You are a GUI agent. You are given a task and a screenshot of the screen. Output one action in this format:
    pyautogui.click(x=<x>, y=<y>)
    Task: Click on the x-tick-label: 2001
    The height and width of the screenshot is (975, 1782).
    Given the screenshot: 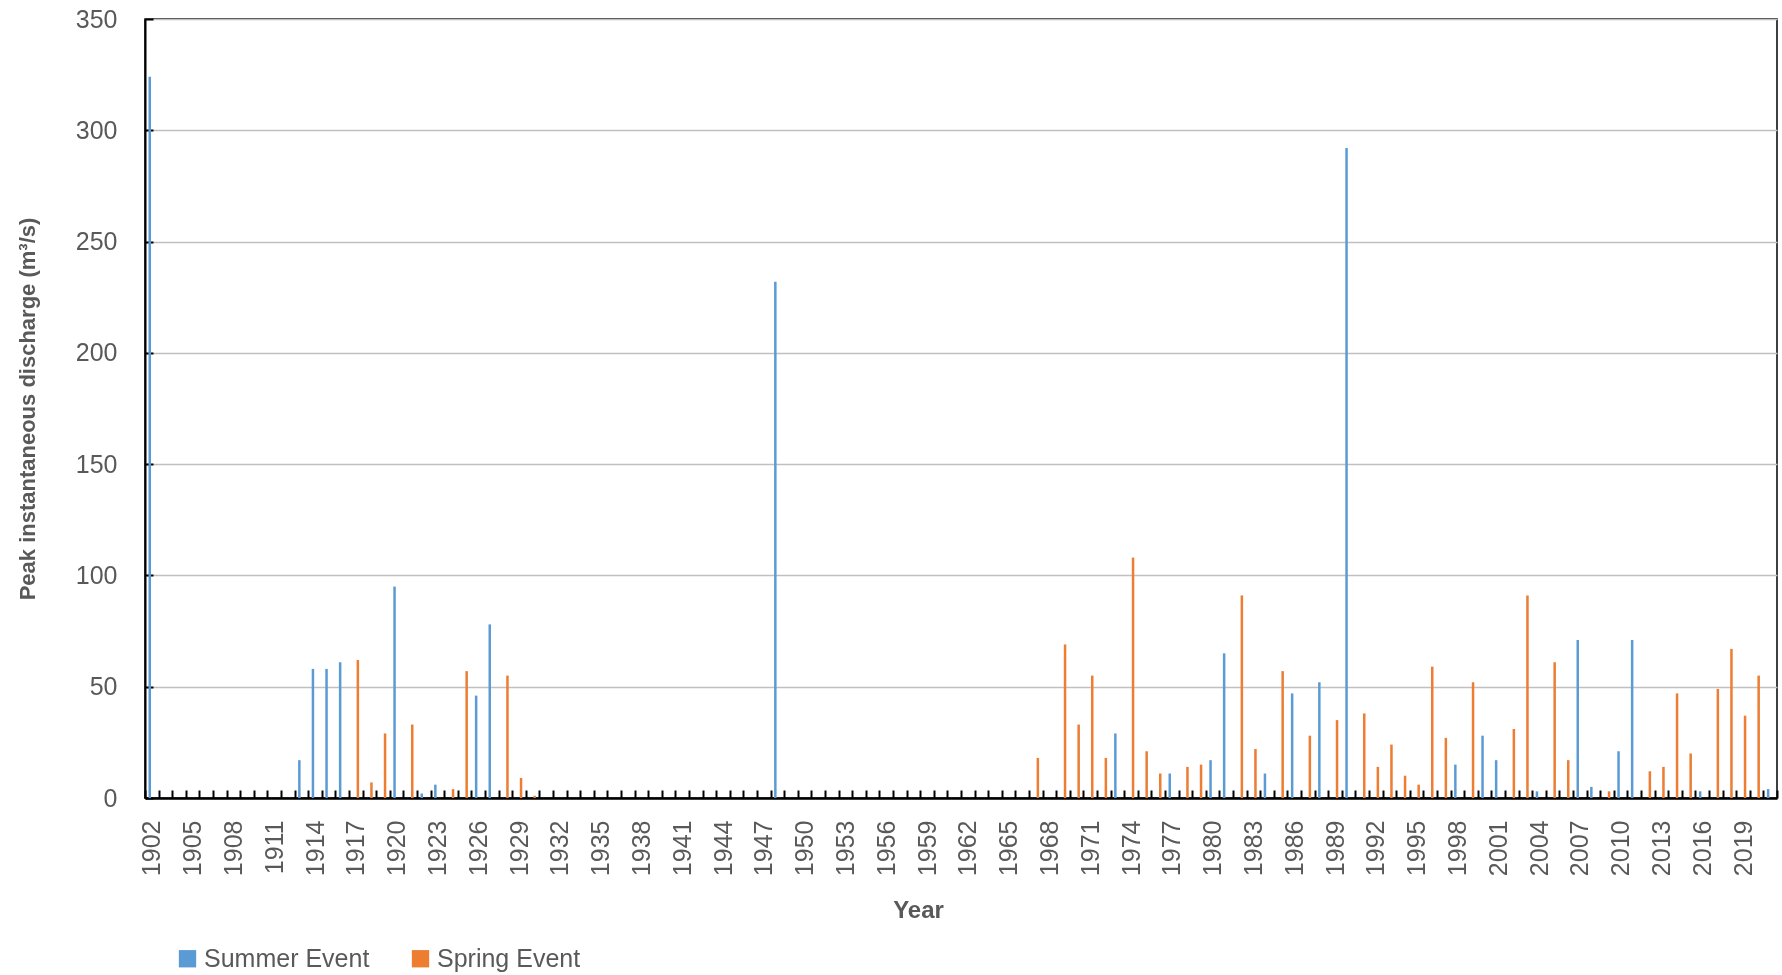 What is the action you would take?
    pyautogui.click(x=1497, y=848)
    